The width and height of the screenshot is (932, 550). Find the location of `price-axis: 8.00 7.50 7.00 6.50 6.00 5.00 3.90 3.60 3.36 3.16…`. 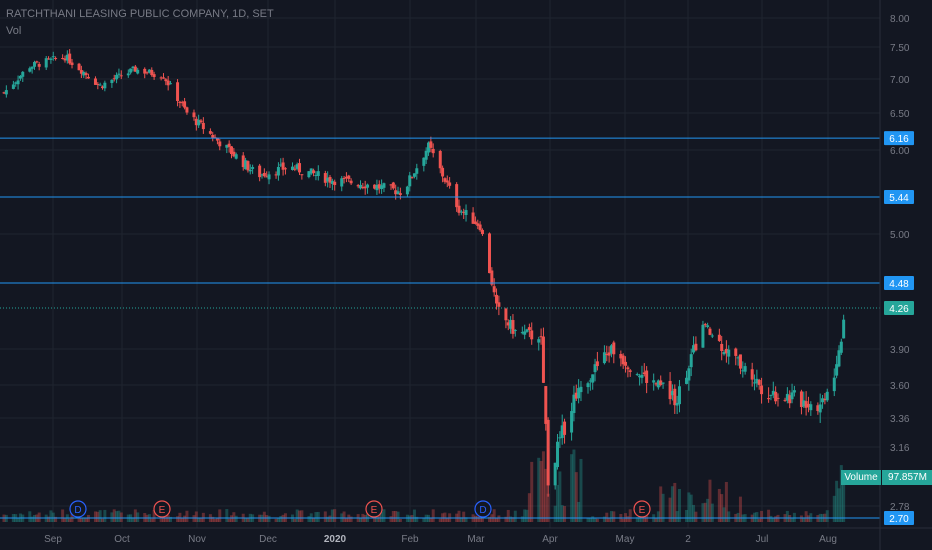

price-axis: 8.00 7.50 7.00 6.50 6.00 5.00 3.90 3.60 3.36 3.16… is located at coordinates (894, 275).